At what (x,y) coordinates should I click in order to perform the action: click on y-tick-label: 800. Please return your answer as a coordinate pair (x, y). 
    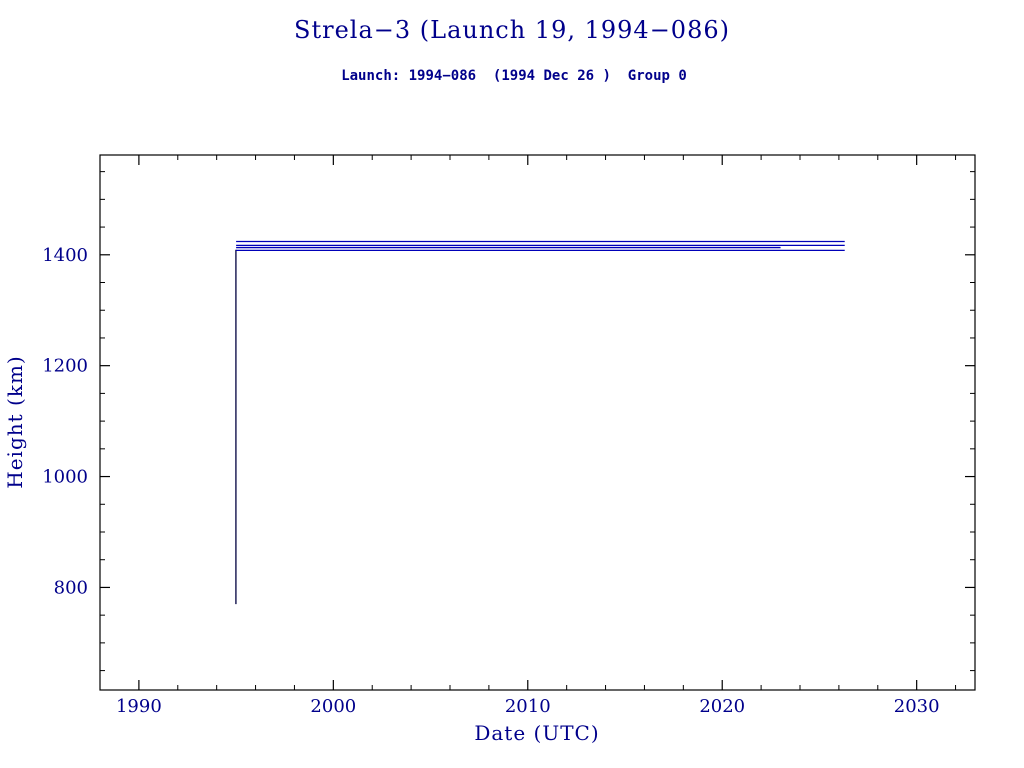
    Looking at the image, I should click on (71, 587).